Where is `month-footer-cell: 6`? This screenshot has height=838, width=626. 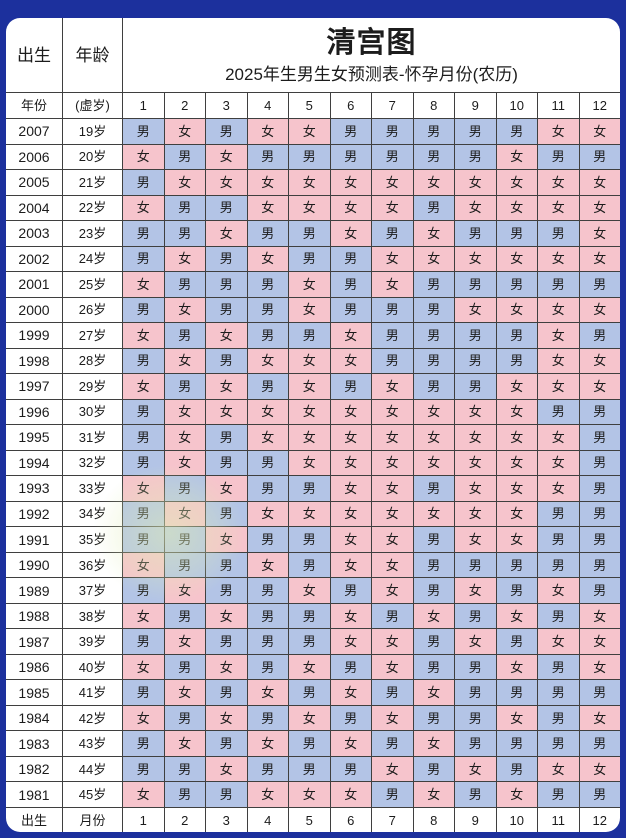
month-footer-cell: 6 is located at coordinates (351, 820).